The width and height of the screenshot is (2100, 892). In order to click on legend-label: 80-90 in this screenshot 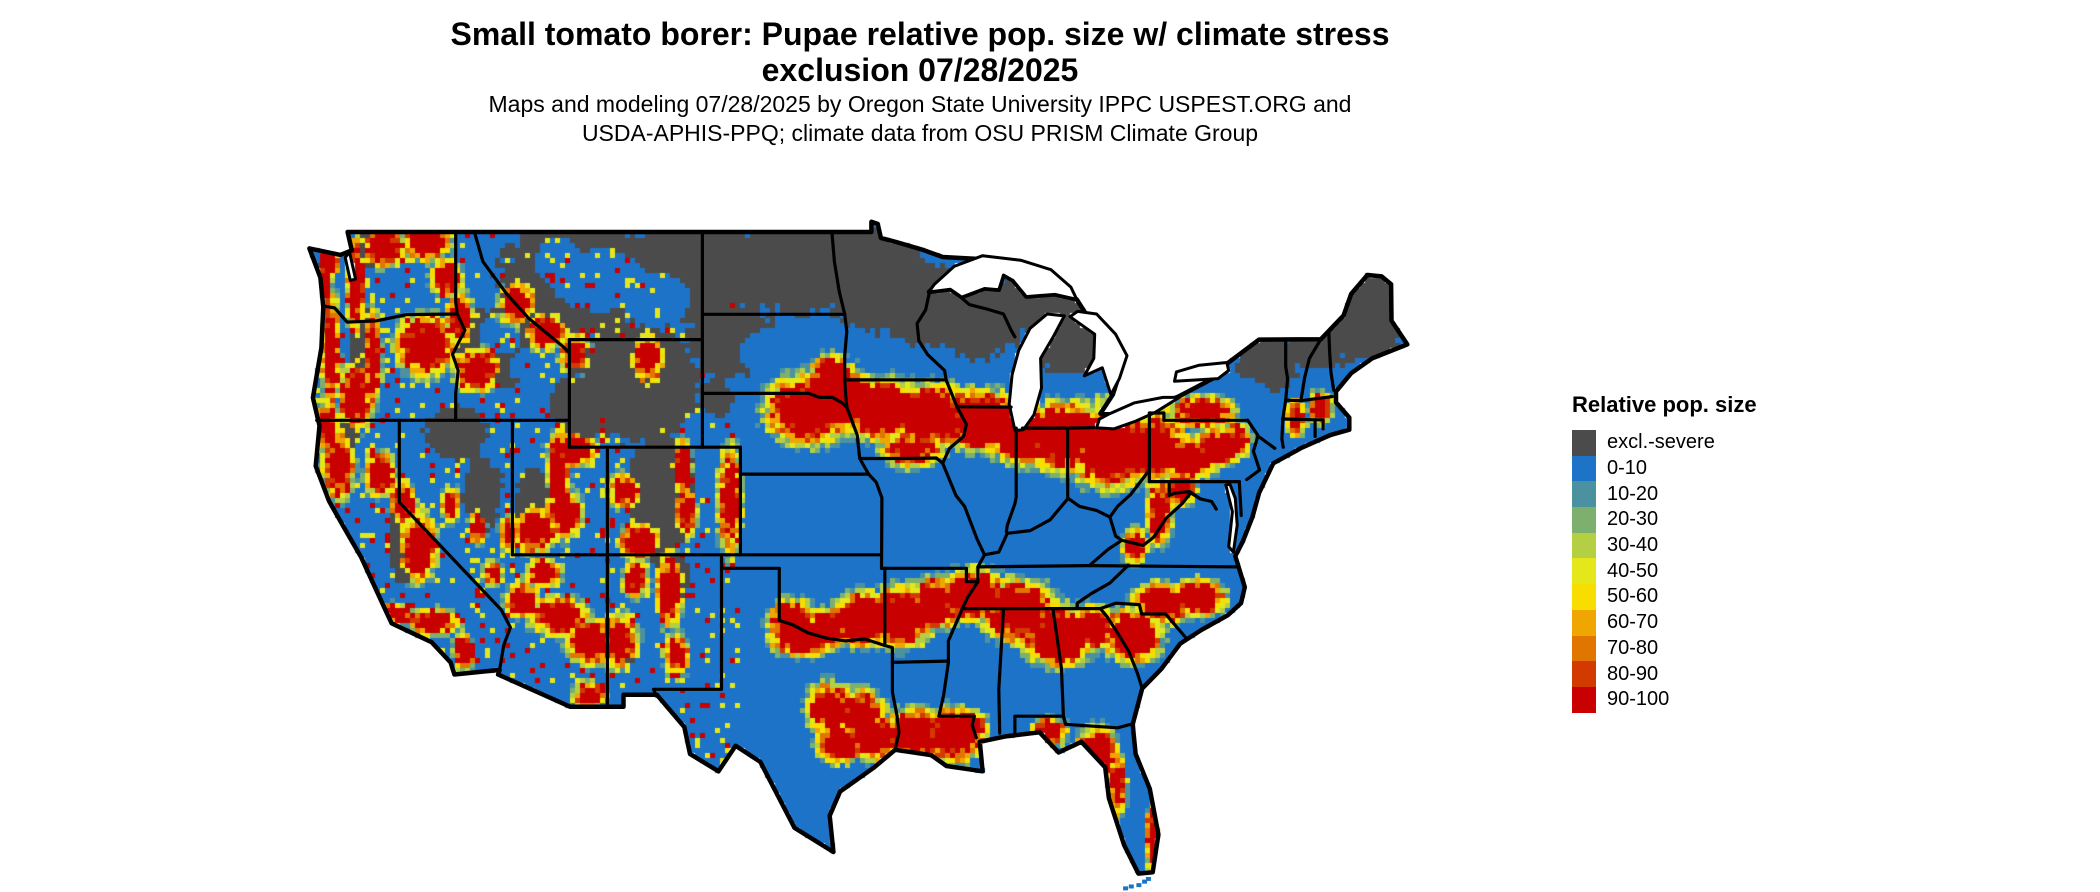, I will do `click(1633, 673)`.